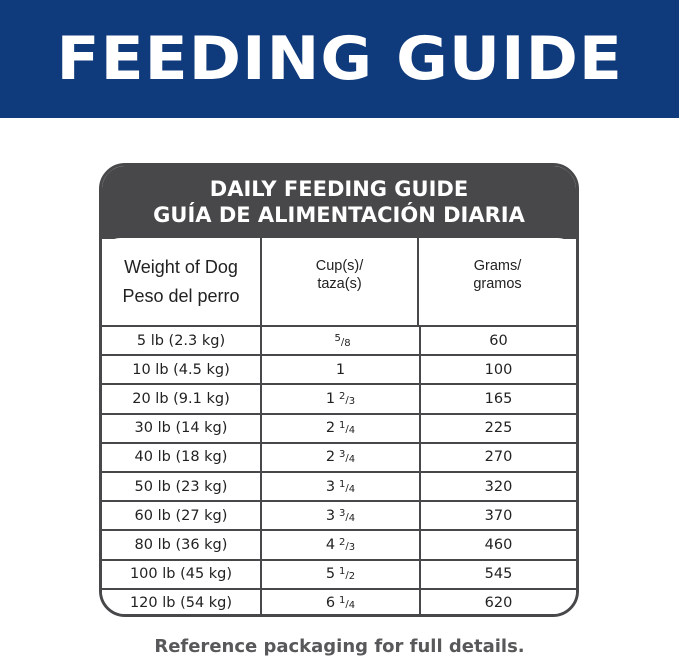 The width and height of the screenshot is (679, 662). I want to click on cell-cups: 4 2/3, so click(341, 545).